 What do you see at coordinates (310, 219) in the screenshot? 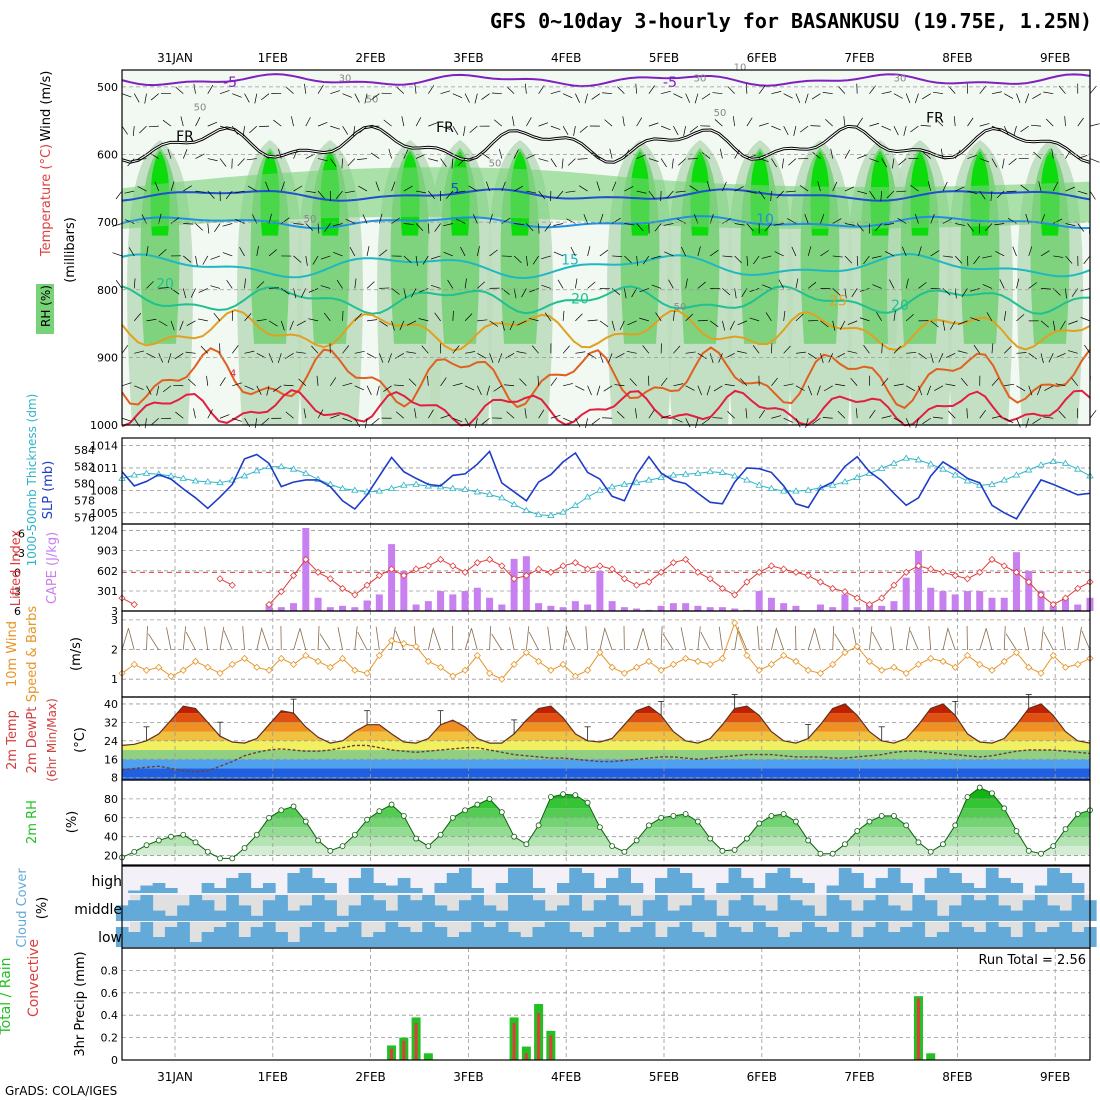
I see `contour-label: 50` at bounding box center [310, 219].